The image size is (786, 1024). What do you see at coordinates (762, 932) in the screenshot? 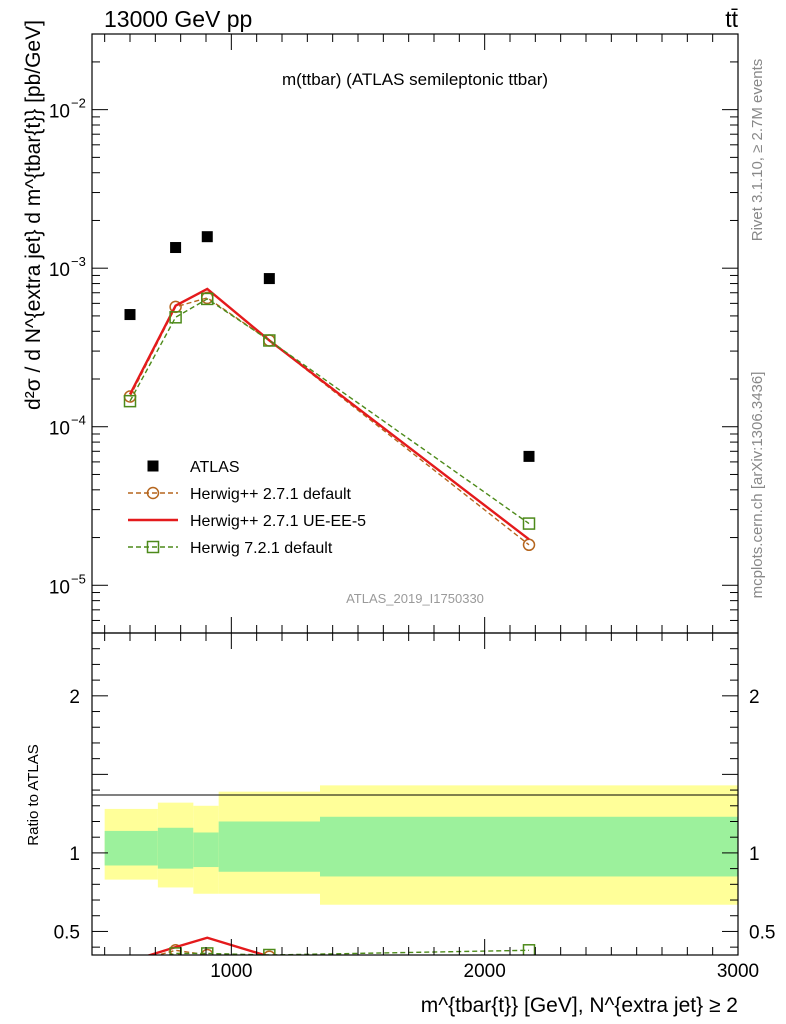
I see `ratio-y-tick-label-right: 0.5` at bounding box center [762, 932].